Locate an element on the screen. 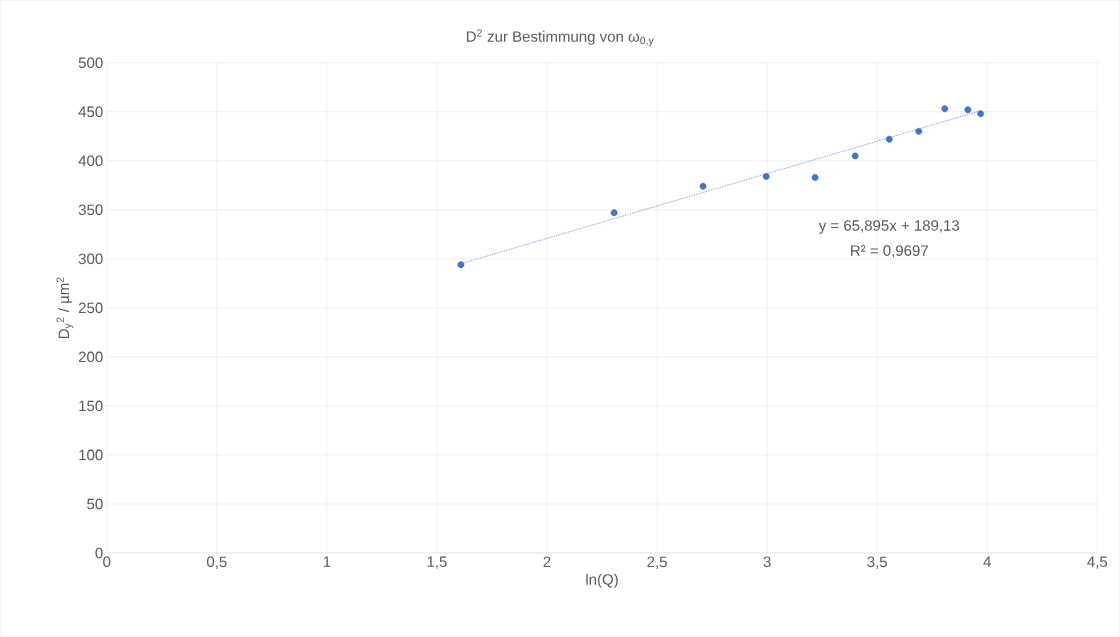 The image size is (1120, 637). y-tick-label: 500 is located at coordinates (90, 63).